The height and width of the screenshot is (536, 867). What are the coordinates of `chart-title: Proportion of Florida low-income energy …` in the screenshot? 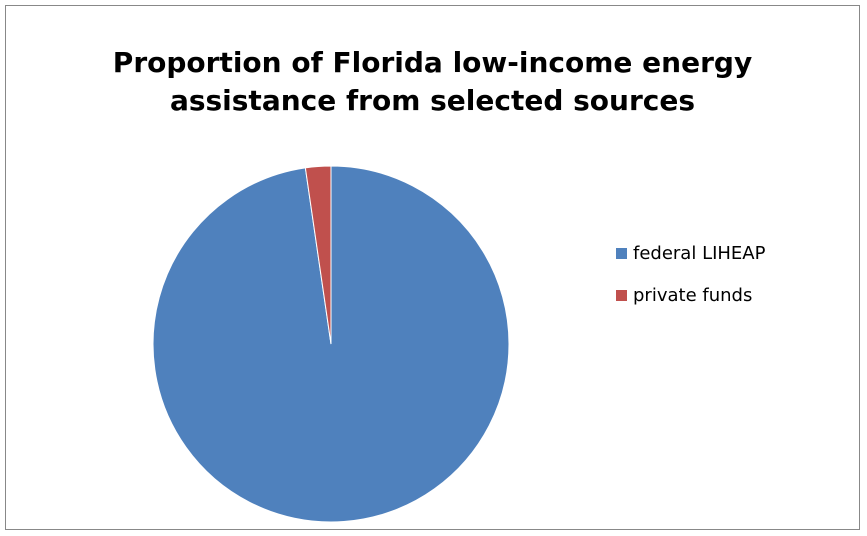 It's located at (432, 82).